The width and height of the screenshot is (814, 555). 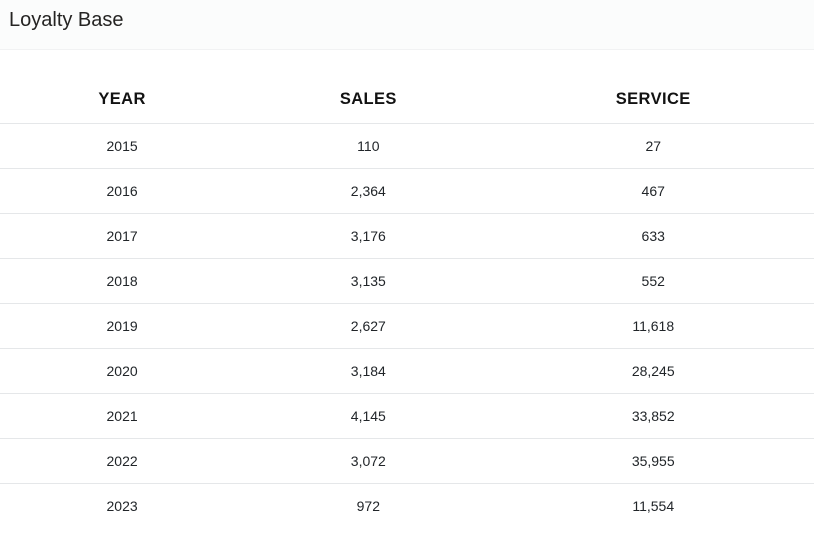 I want to click on sales-cell: 3,135, so click(x=368, y=281).